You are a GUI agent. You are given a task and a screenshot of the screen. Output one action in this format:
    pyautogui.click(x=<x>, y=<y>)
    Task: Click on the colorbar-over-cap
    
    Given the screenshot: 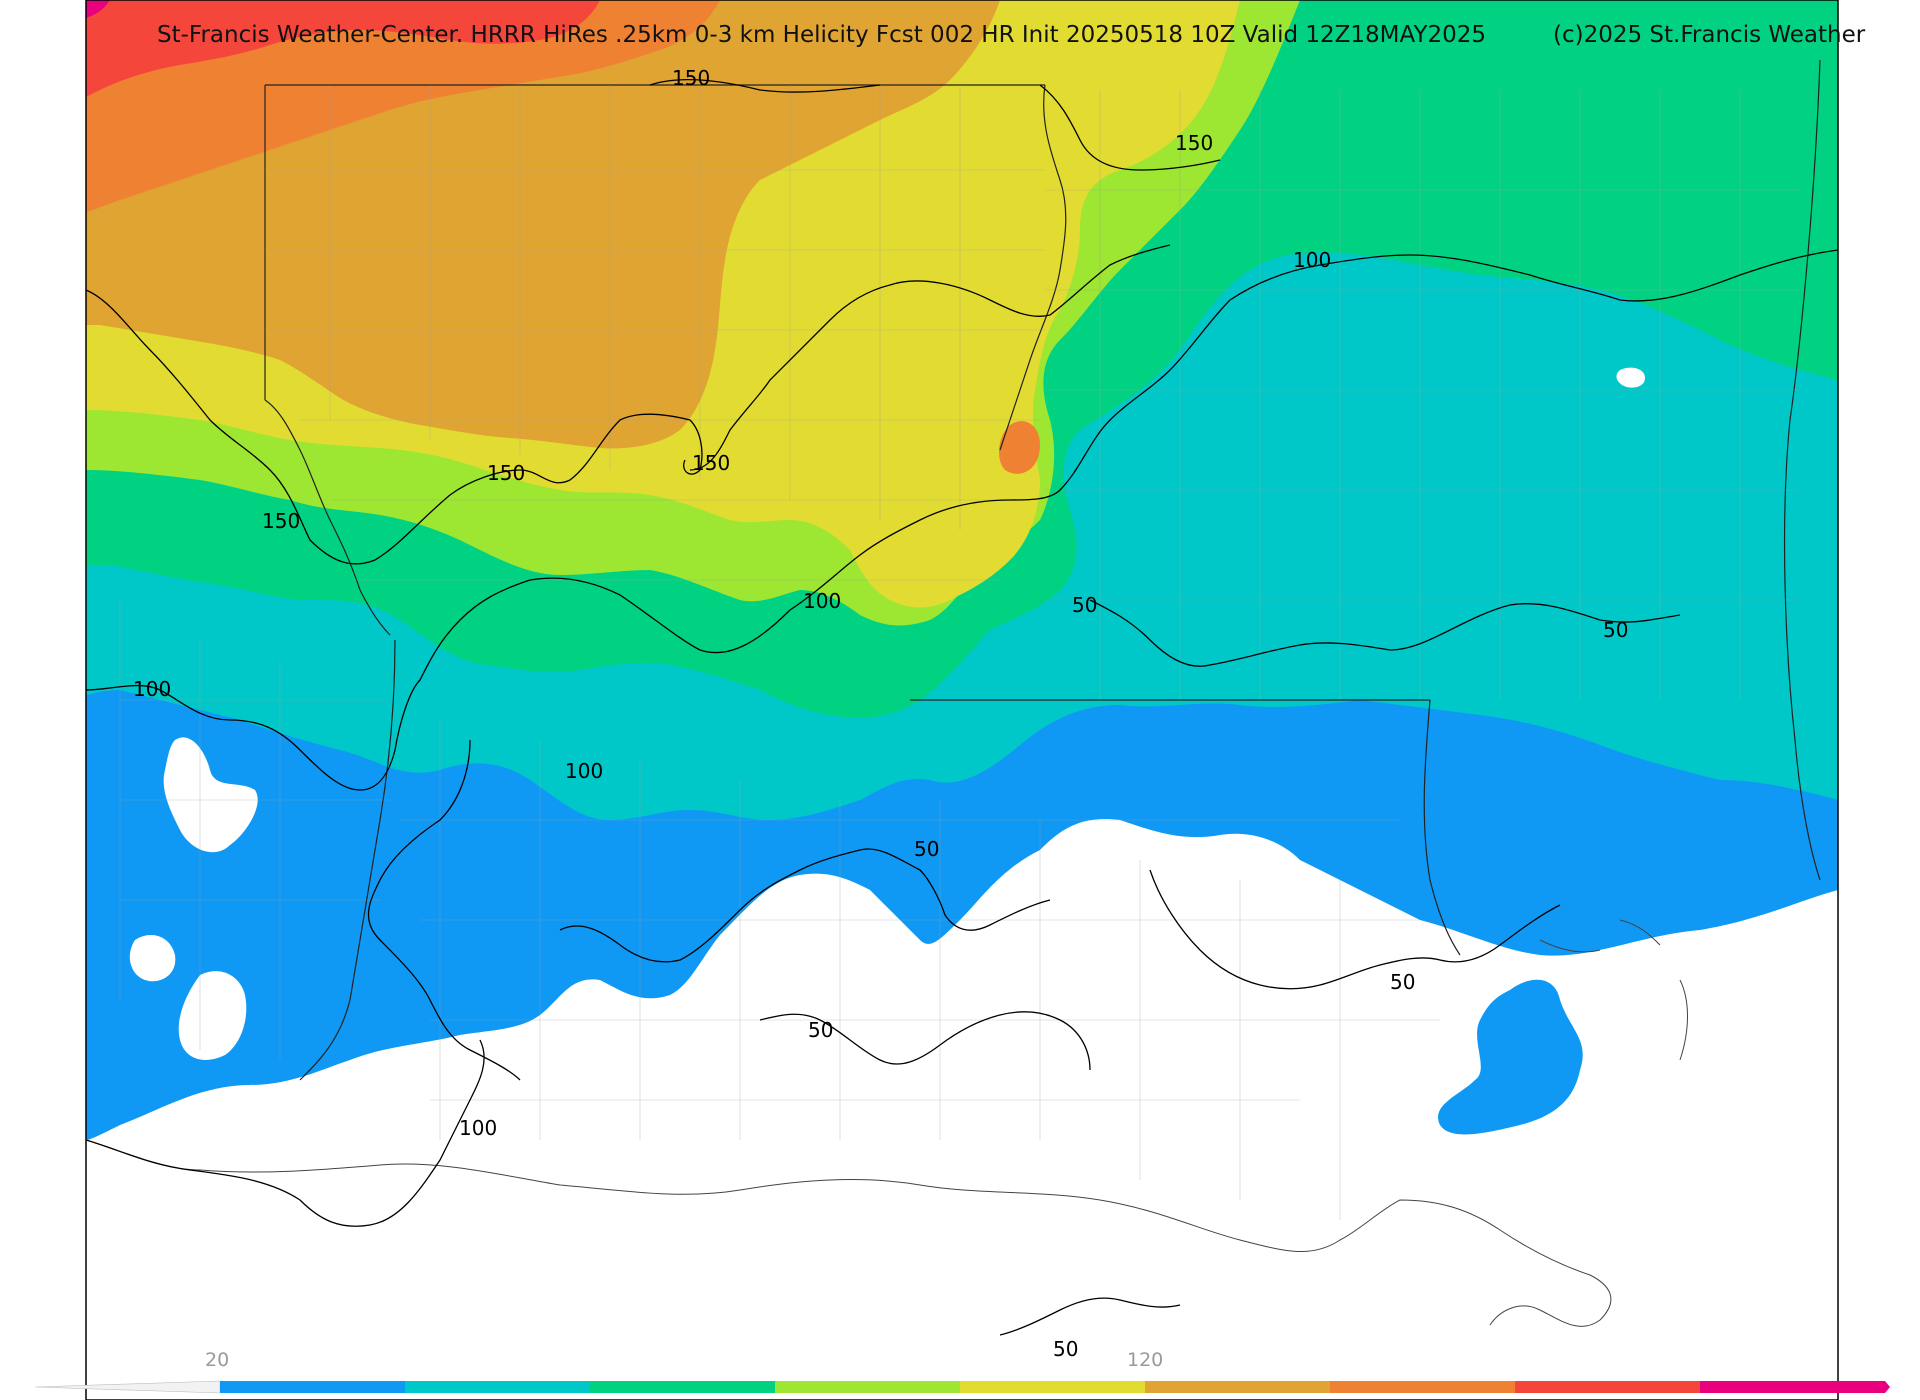 What is the action you would take?
    pyautogui.click(x=1887, y=1387)
    